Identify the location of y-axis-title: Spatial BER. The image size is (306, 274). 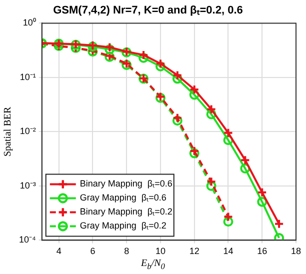
(8, 131).